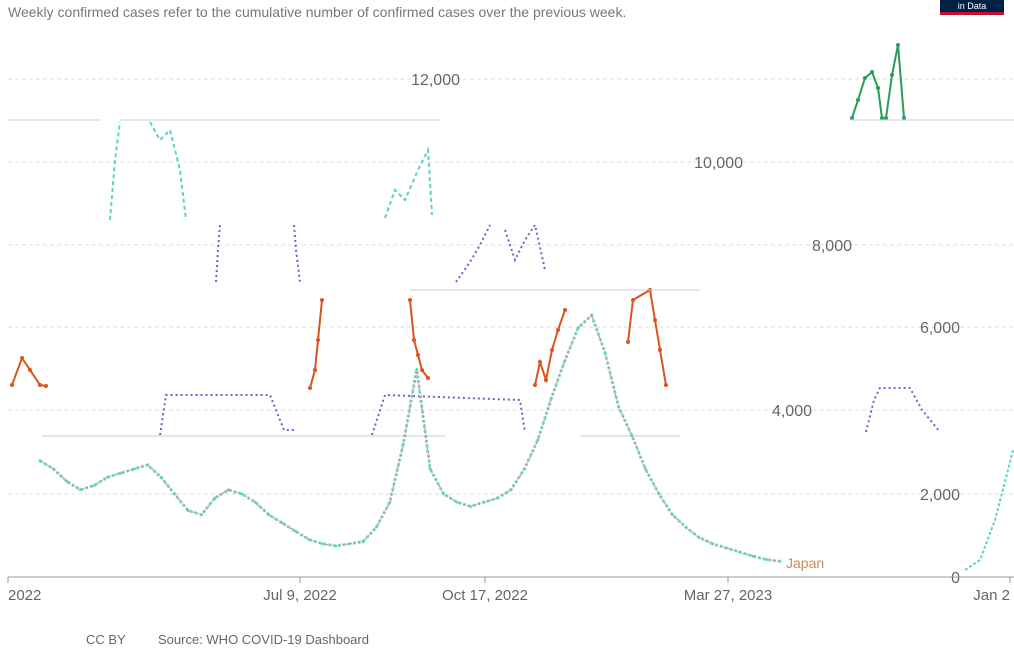 The width and height of the screenshot is (1014, 651). Describe the element at coordinates (507, 641) in the screenshot. I see `footer: CC BY Source: WHO COVID-19 Dashboard` at that location.